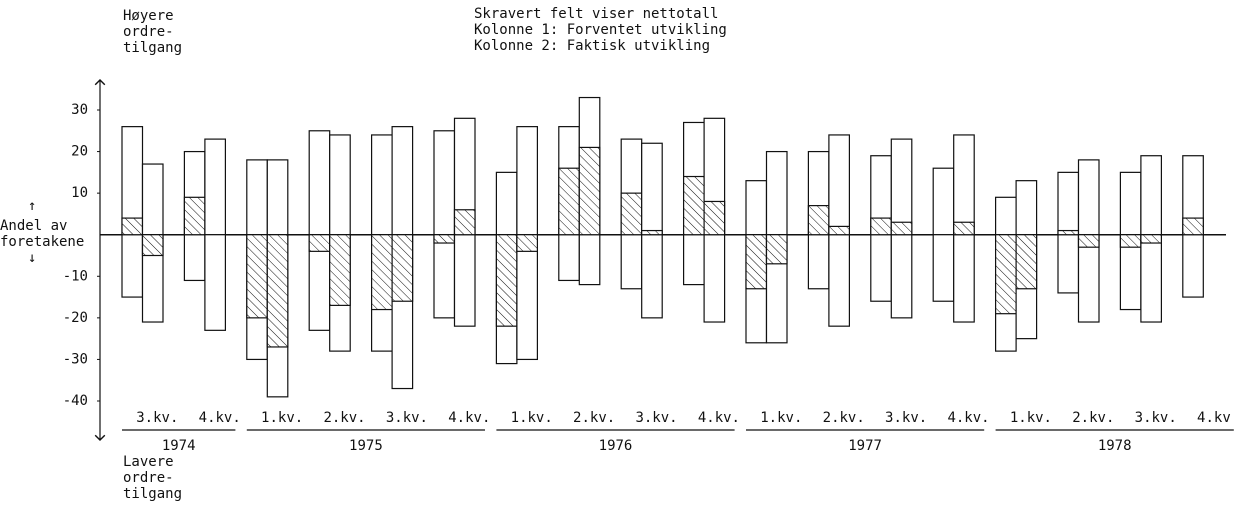 This screenshot has width=1234, height=508. What do you see at coordinates (366, 446) in the screenshot?
I see `year-label: 1975` at bounding box center [366, 446].